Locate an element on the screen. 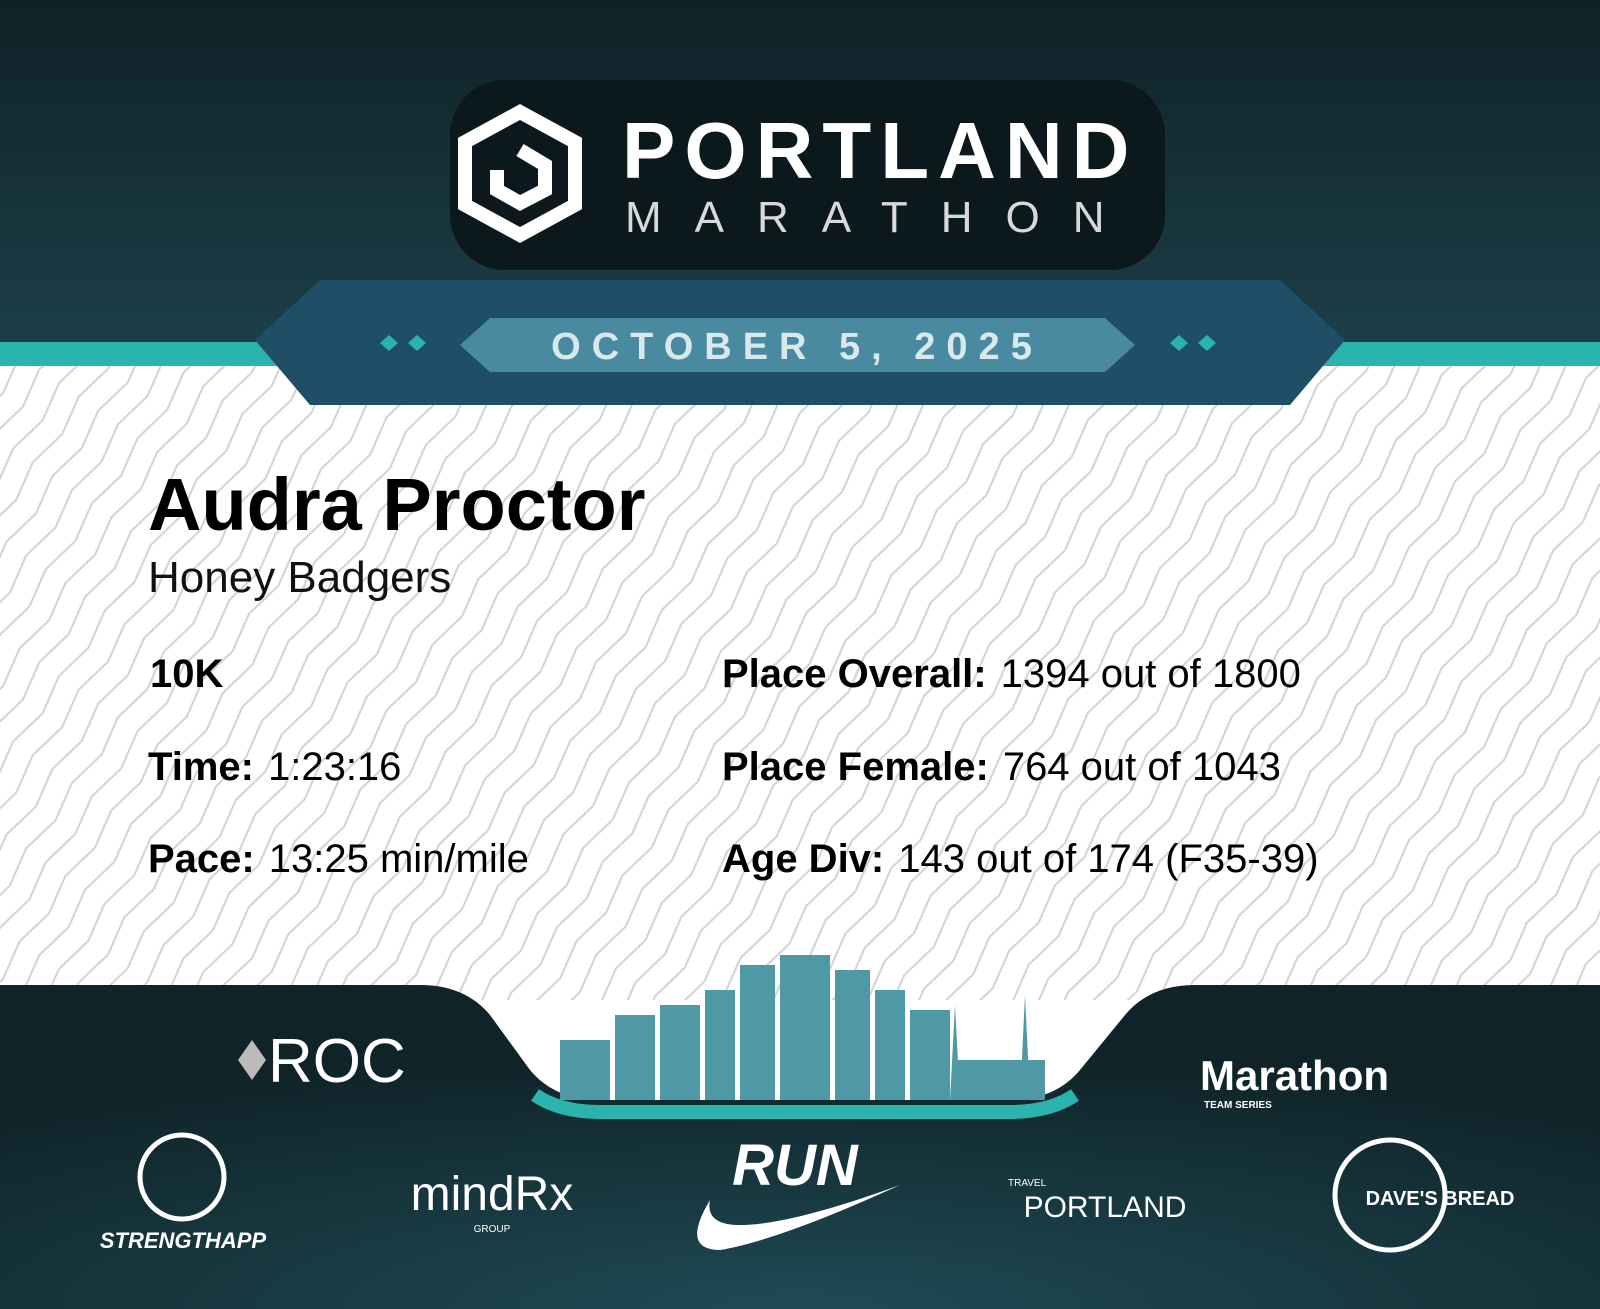 This screenshot has height=1309, width=1600. stat-value: 1394 out of 1800 is located at coordinates (1151, 674).